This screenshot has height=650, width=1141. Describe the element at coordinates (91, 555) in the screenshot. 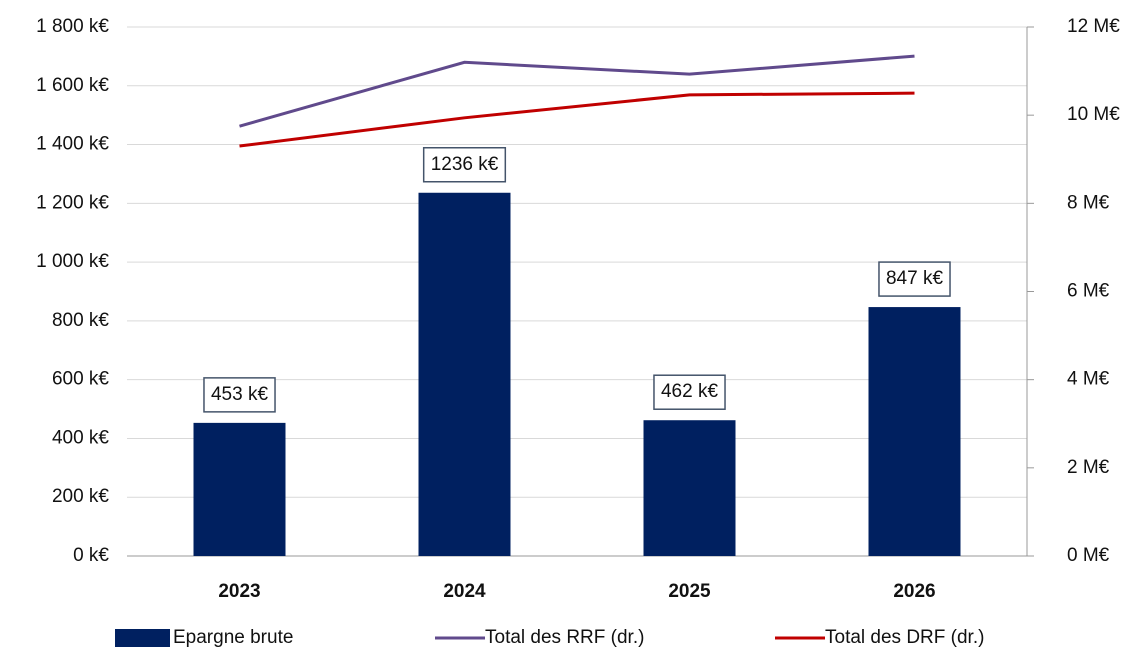

I see `y-tick-label: 0 k€` at that location.